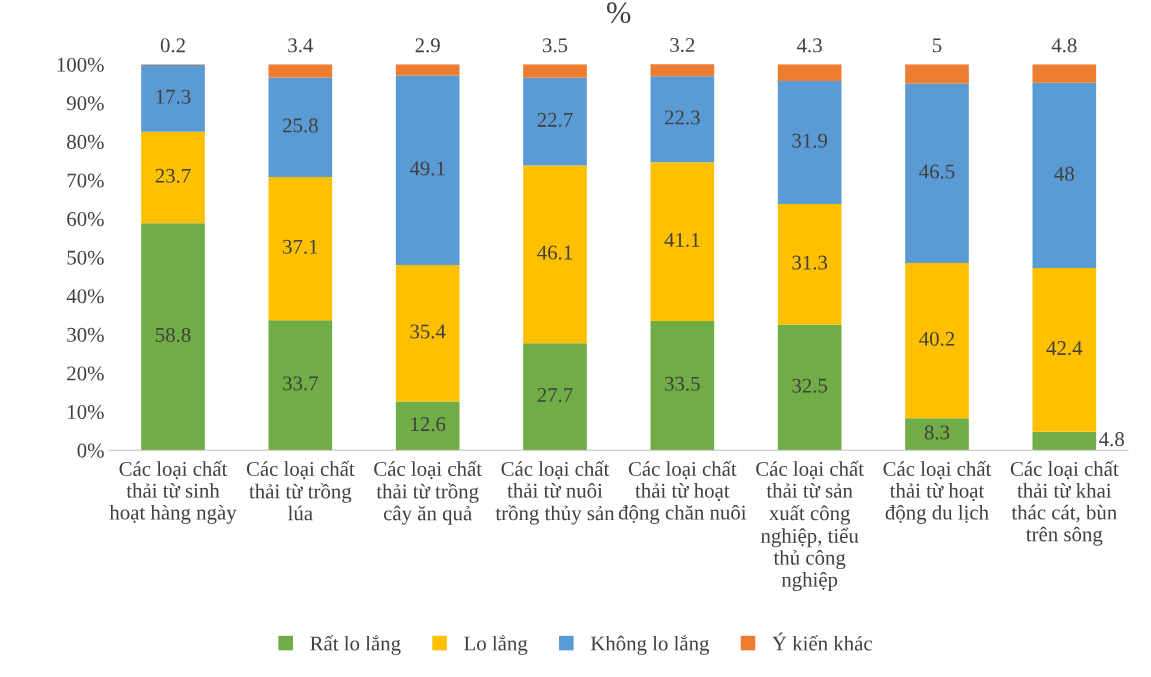 The height and width of the screenshot is (677, 1151). What do you see at coordinates (809, 45) in the screenshot?
I see `data-label: 4.3` at bounding box center [809, 45].